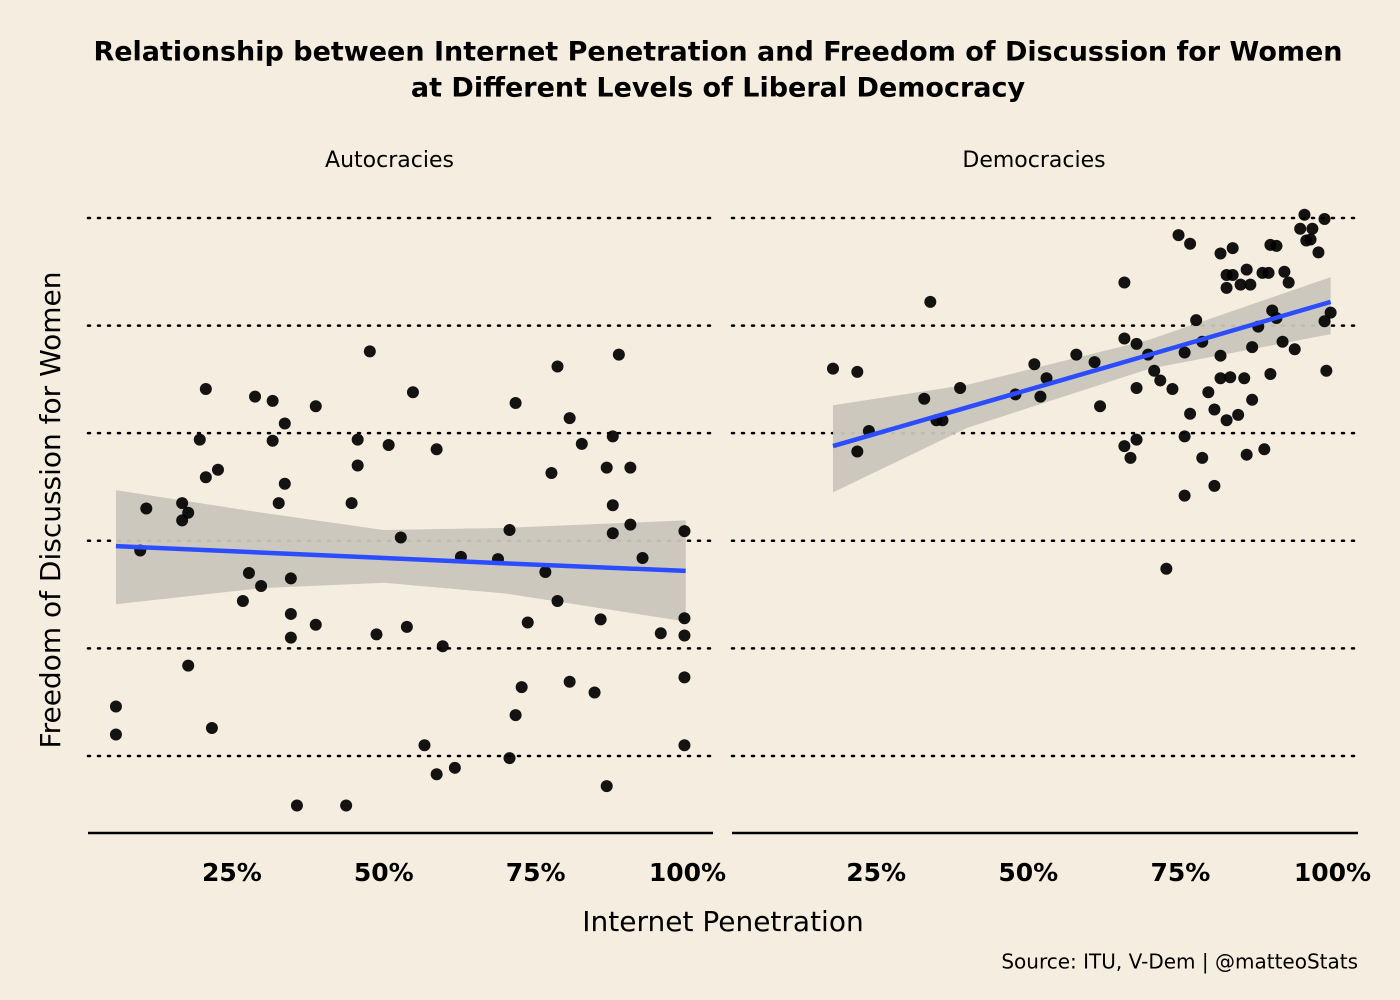 The image size is (1400, 1000). What do you see at coordinates (50, 509) in the screenshot?
I see `y-axis-label: Freedom of Discussion for Women` at bounding box center [50, 509].